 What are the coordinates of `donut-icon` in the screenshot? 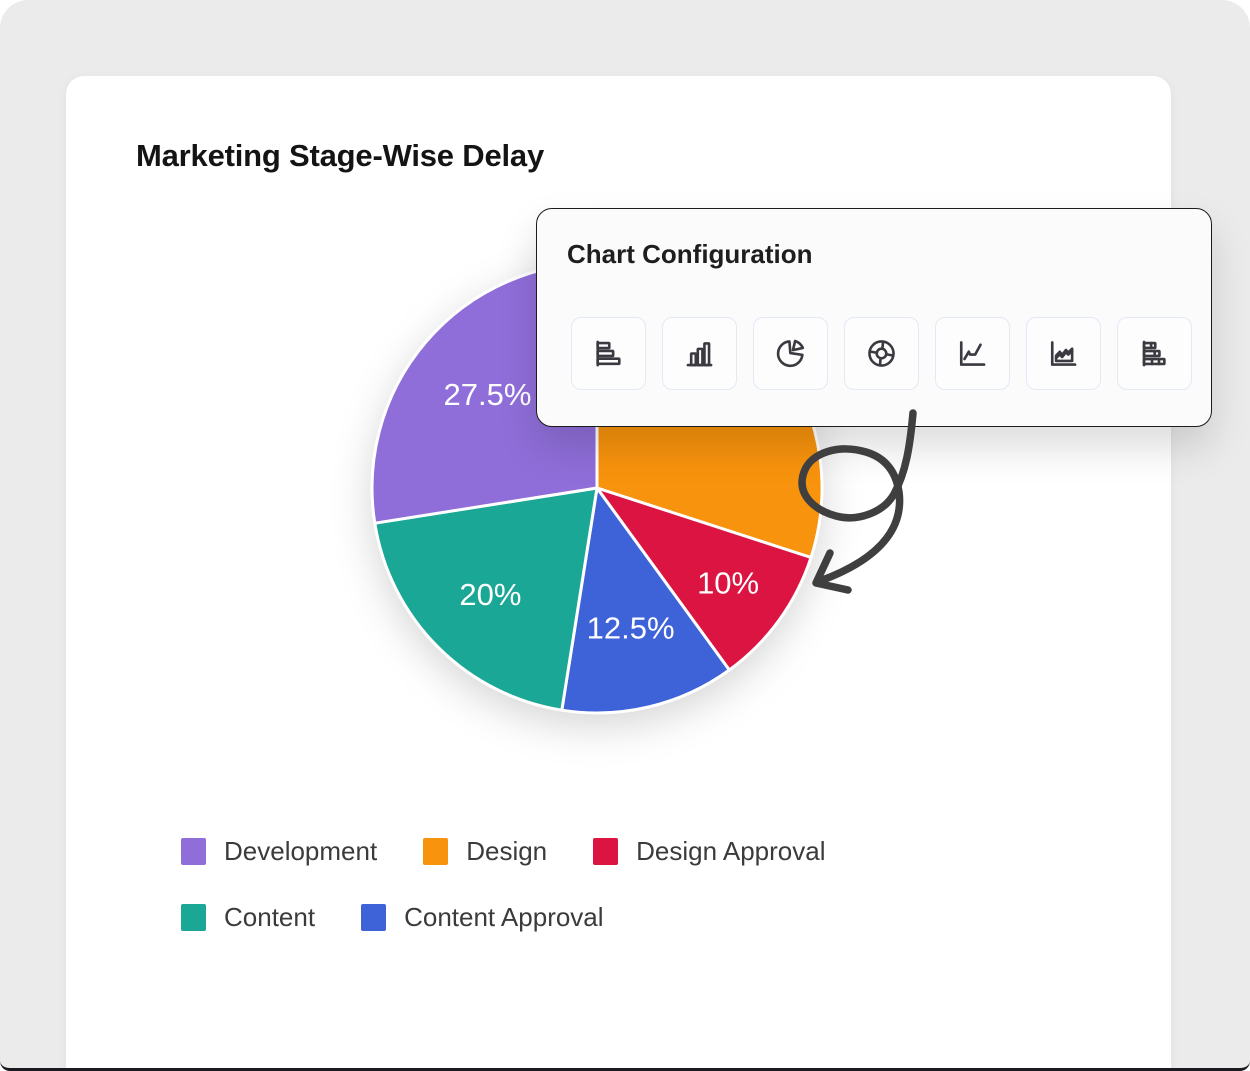 It's located at (881, 353).